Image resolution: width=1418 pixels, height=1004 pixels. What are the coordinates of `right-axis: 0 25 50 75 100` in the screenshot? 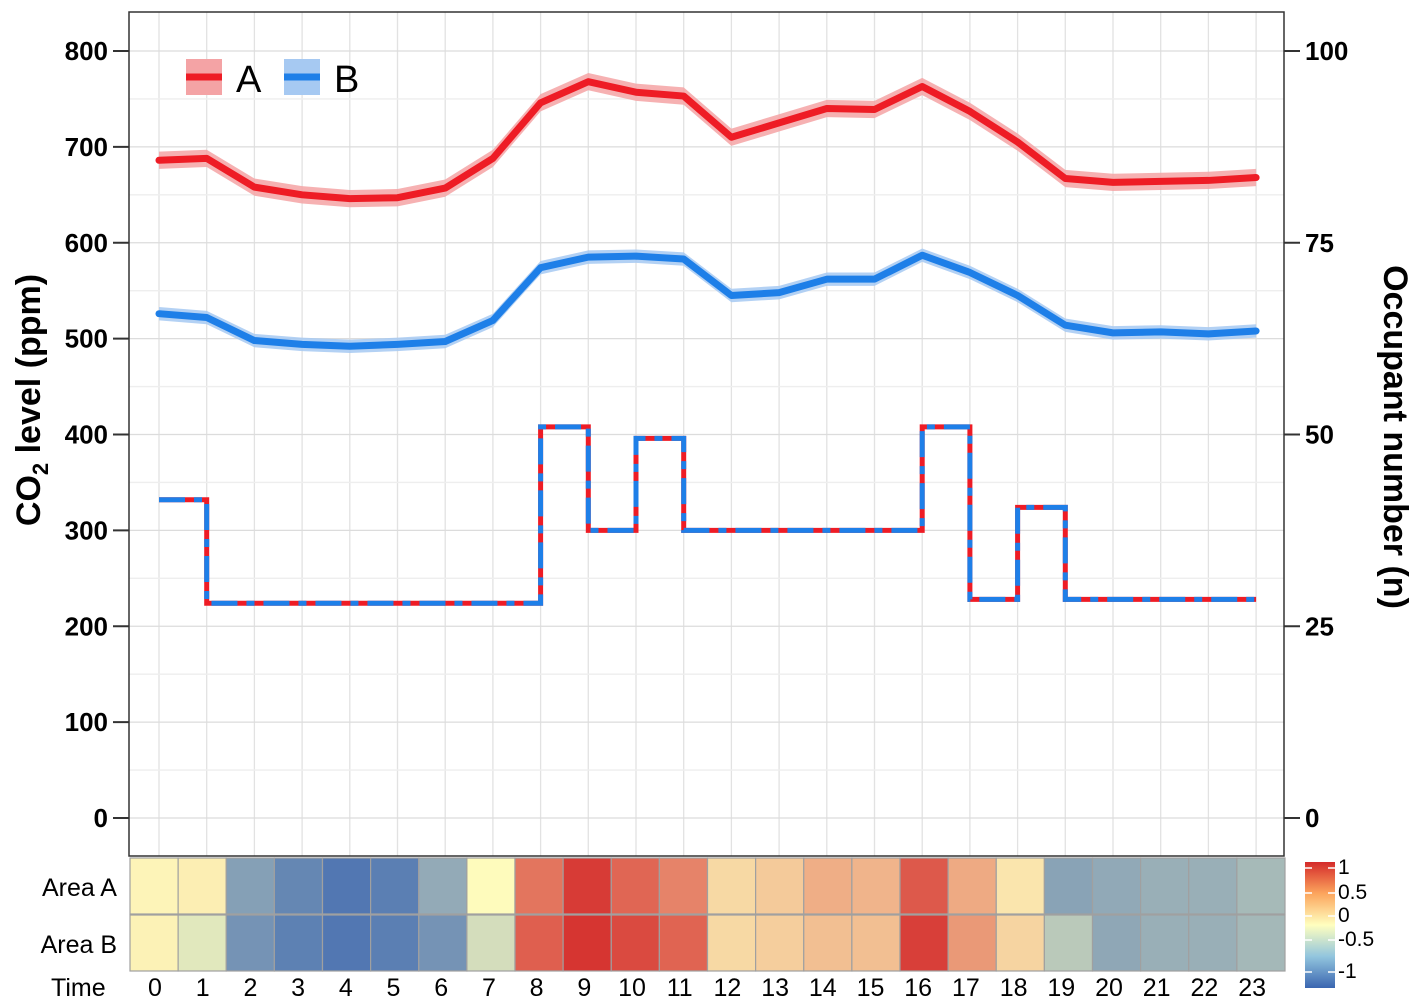 It's located at (1316, 434).